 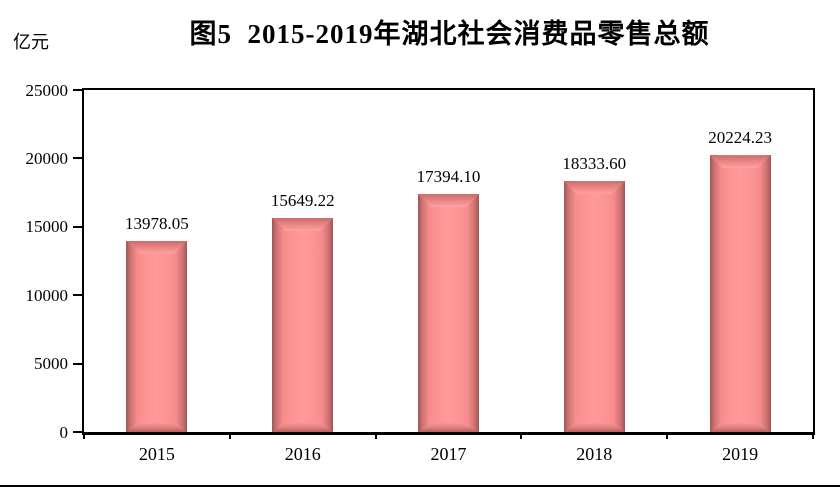 I want to click on x-axis-tick-label: 2015, so click(x=156, y=454).